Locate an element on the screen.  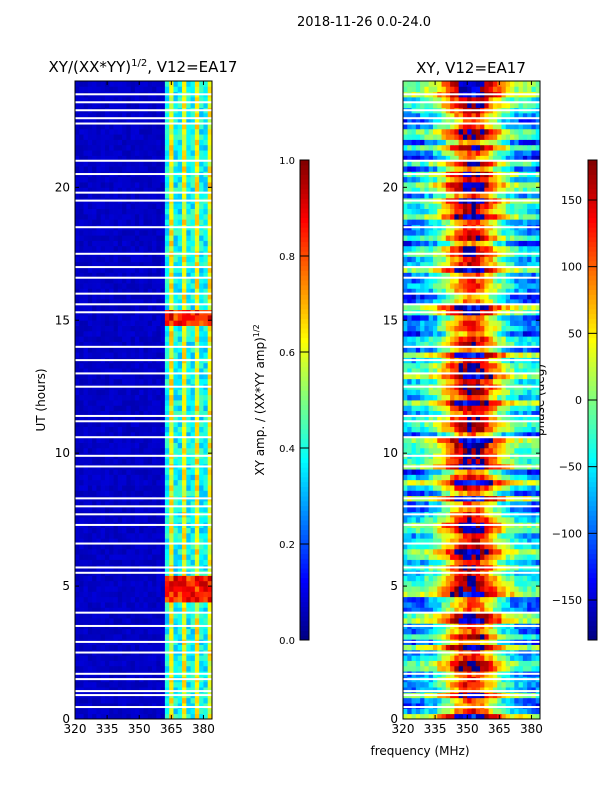
suptitle: 2018-11-26 0.0-24.0 is located at coordinates (364, 22).